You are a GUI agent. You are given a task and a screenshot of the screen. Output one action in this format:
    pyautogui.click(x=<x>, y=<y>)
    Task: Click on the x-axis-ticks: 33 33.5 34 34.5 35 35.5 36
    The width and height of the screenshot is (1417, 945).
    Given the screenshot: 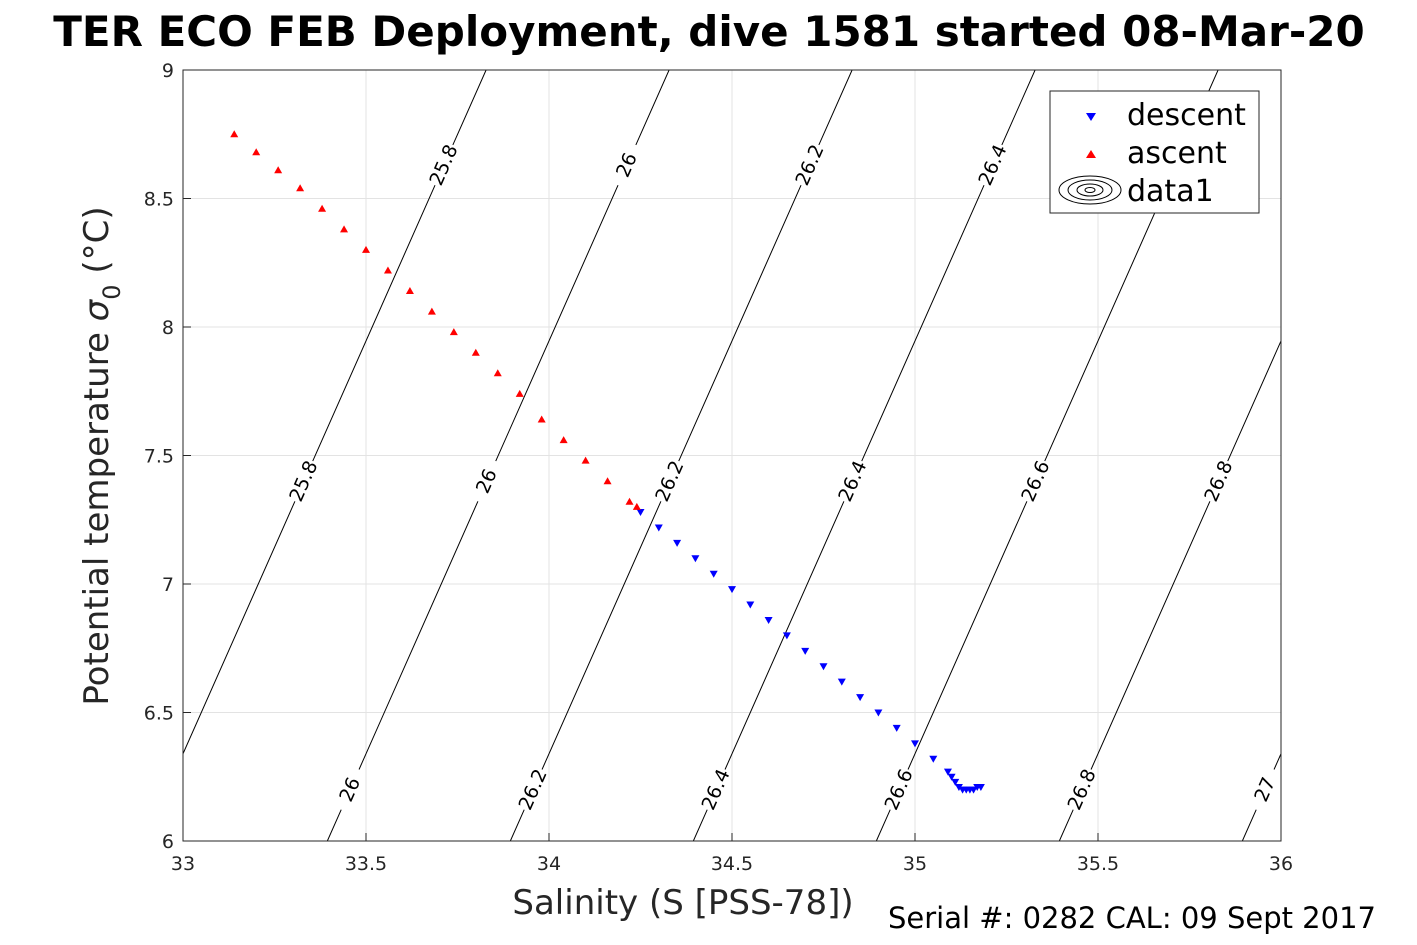 What is the action you would take?
    pyautogui.click(x=732, y=854)
    